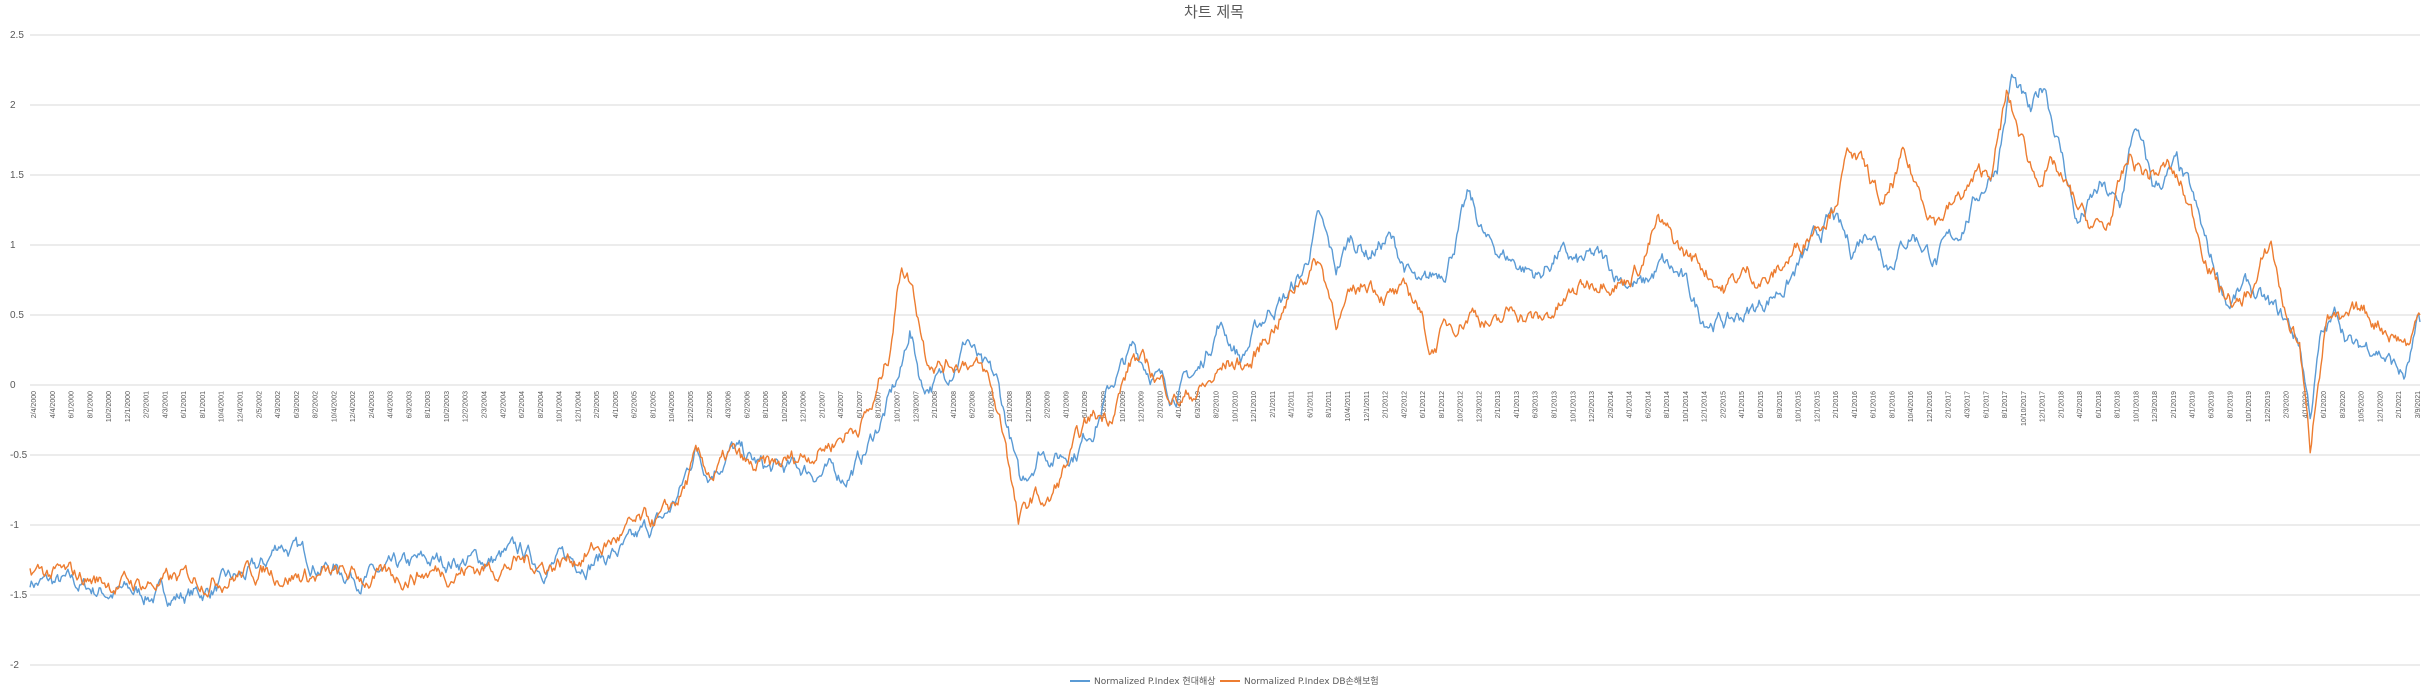 Image resolution: width=2429 pixels, height=695 pixels. What do you see at coordinates (1780, 404) in the screenshot?
I see `x-tick-label: 8/3/2015` at bounding box center [1780, 404].